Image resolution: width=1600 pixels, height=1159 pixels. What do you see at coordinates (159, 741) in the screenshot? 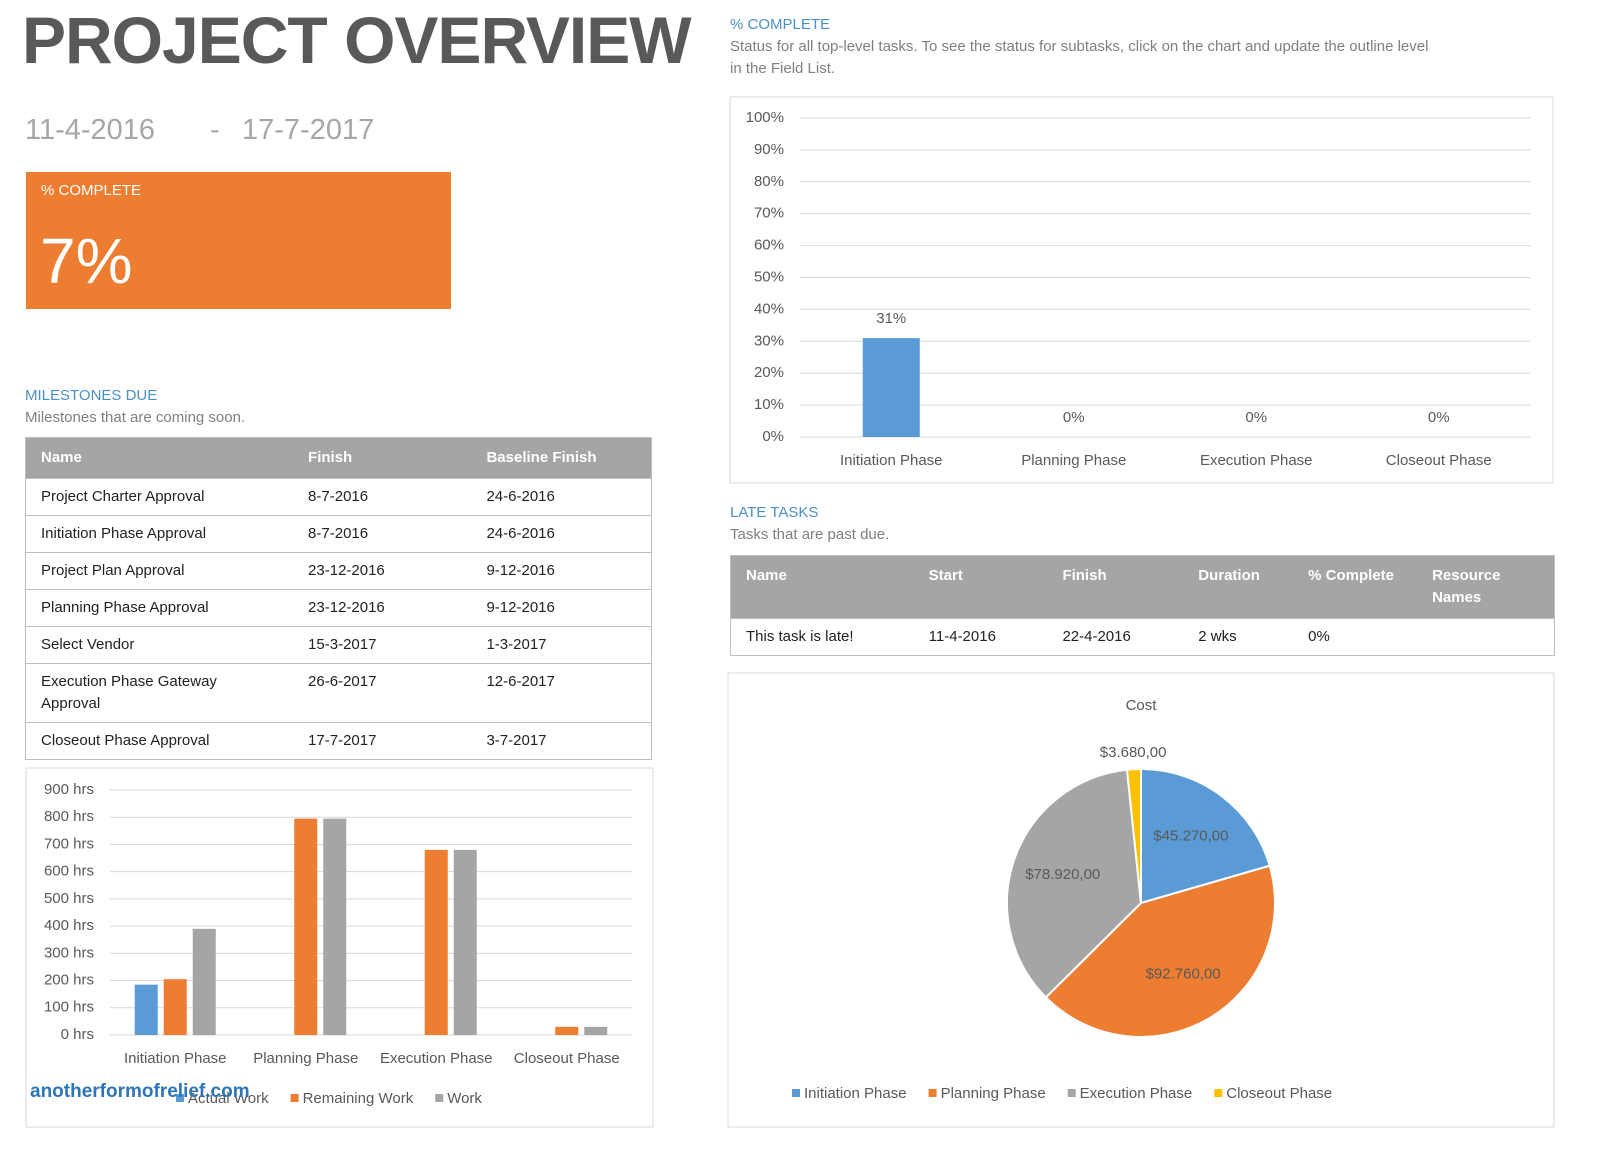
I see `table-cell: Closeout Phase Approval` at bounding box center [159, 741].